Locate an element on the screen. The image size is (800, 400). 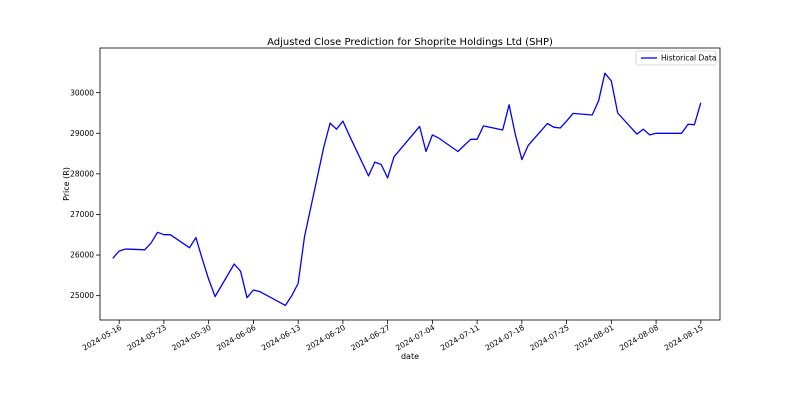
y-tick-label: 27000 is located at coordinates (82, 214).